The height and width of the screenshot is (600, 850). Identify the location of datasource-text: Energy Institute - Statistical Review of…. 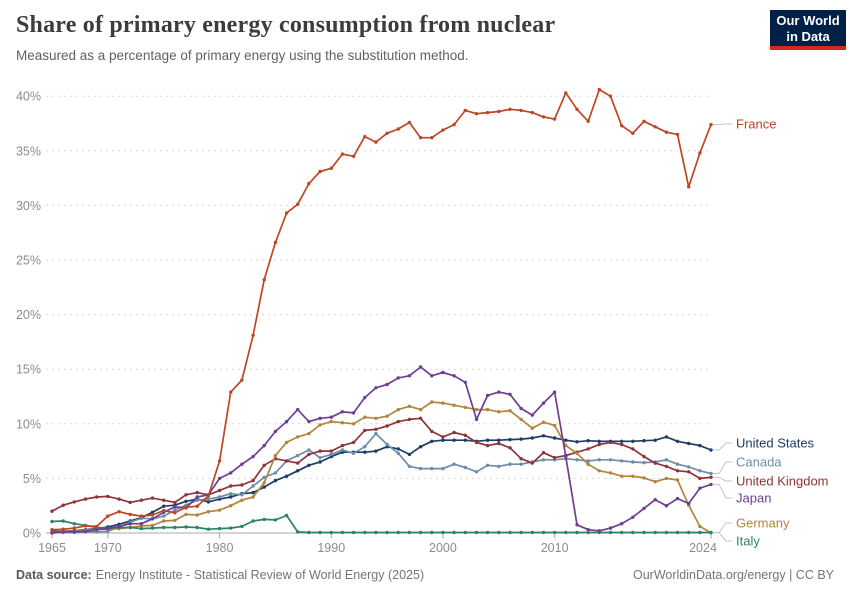
(260, 575).